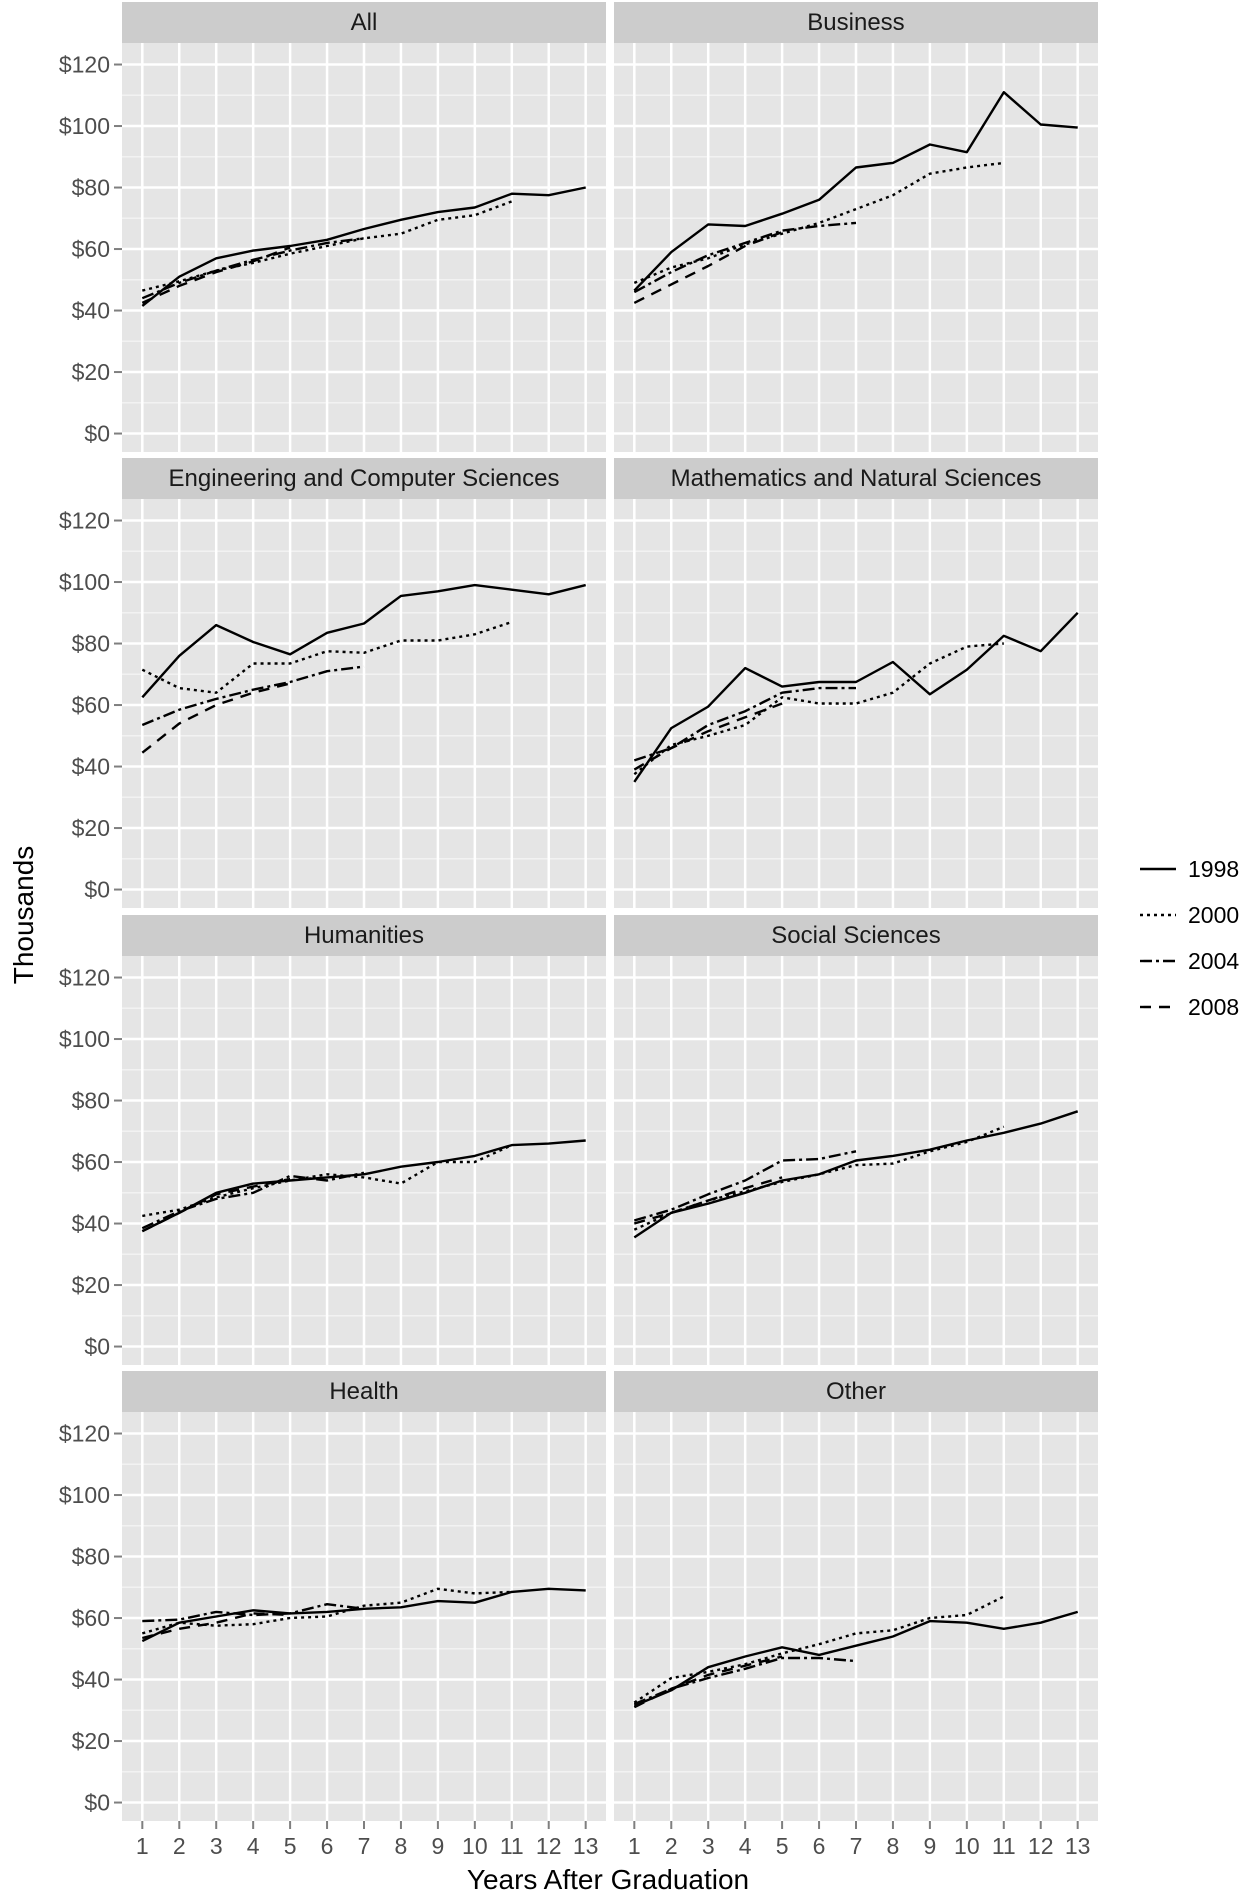 The width and height of the screenshot is (1260, 1903). I want to click on panel-4: Humanities $0 $20 $40 $60 $80 $100 $120, so click(332, 1140).